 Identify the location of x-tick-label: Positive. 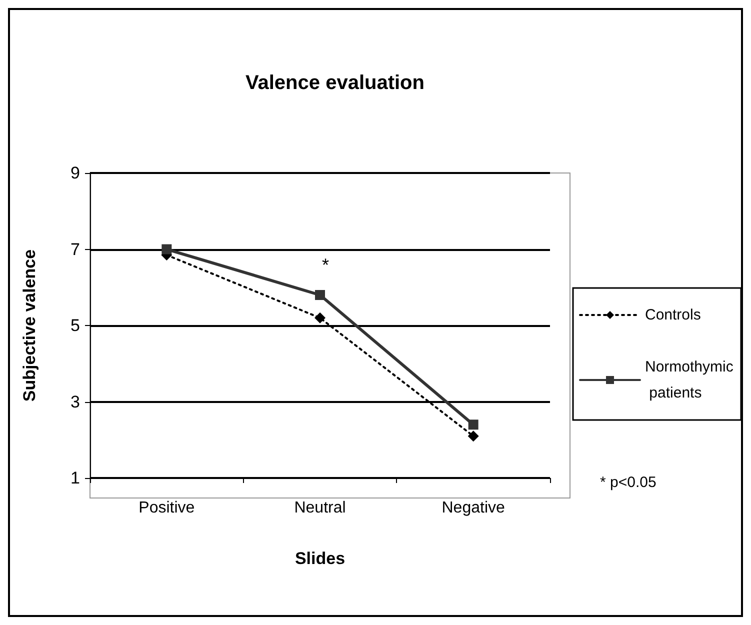
(166, 508).